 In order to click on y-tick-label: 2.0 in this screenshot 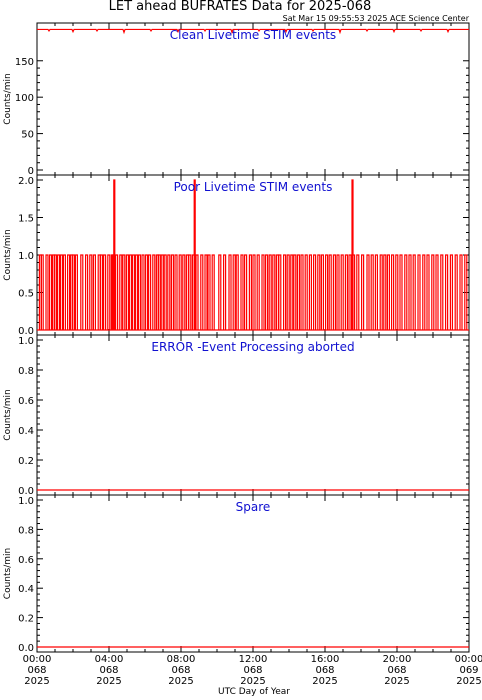, I will do `click(26, 181)`.